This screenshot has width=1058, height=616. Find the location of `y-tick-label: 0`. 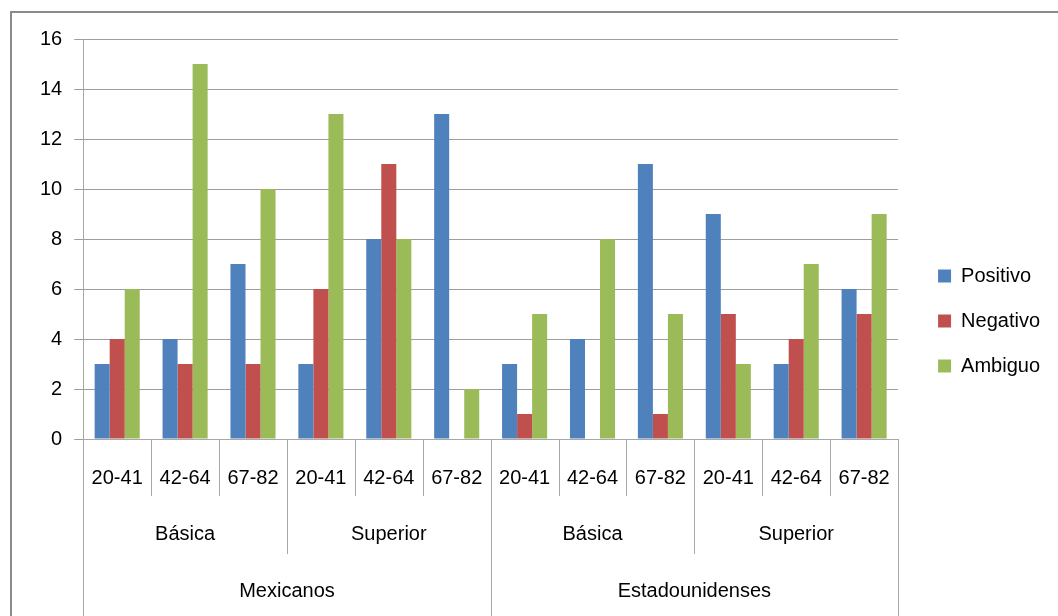

y-tick-label: 0 is located at coordinates (57, 437).